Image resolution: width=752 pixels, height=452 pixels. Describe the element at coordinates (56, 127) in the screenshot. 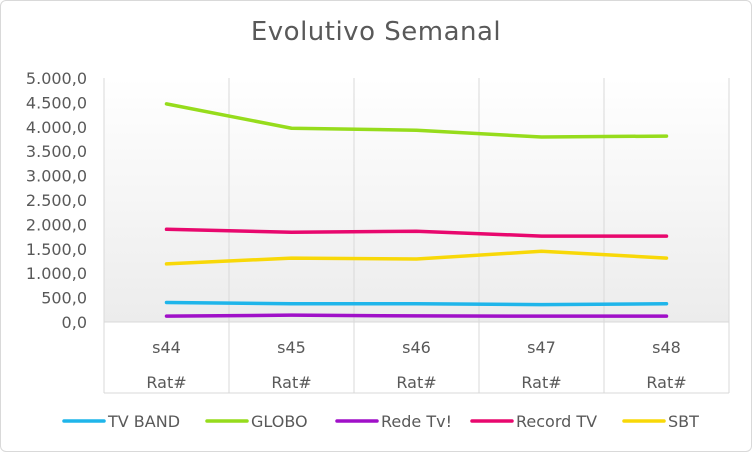

I see `y-tick-label: 4.000,0` at that location.